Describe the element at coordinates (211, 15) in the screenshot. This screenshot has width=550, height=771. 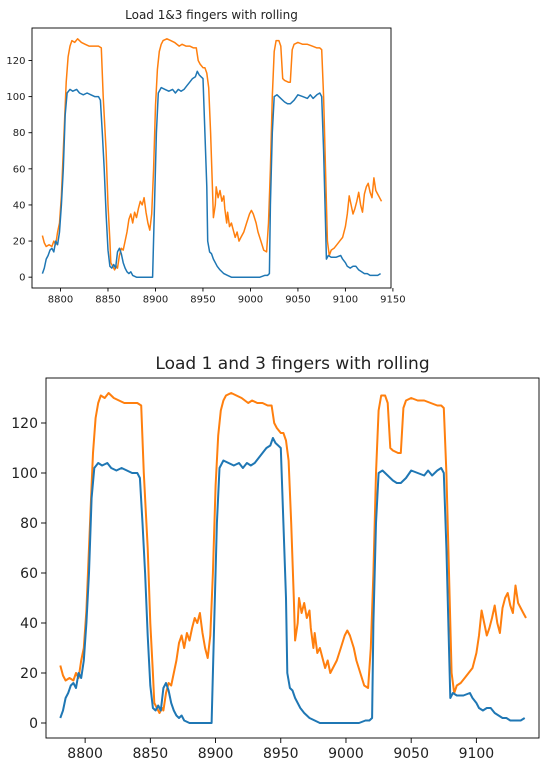
I see `chart-title: Load 1&3 fingers with rolling` at that location.